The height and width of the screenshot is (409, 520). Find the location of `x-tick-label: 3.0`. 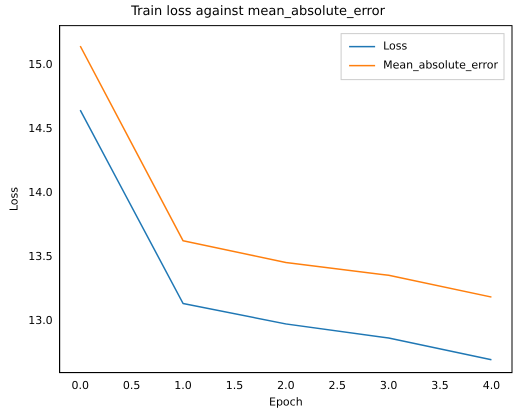

x-tick-label: 3.0 is located at coordinates (389, 385).